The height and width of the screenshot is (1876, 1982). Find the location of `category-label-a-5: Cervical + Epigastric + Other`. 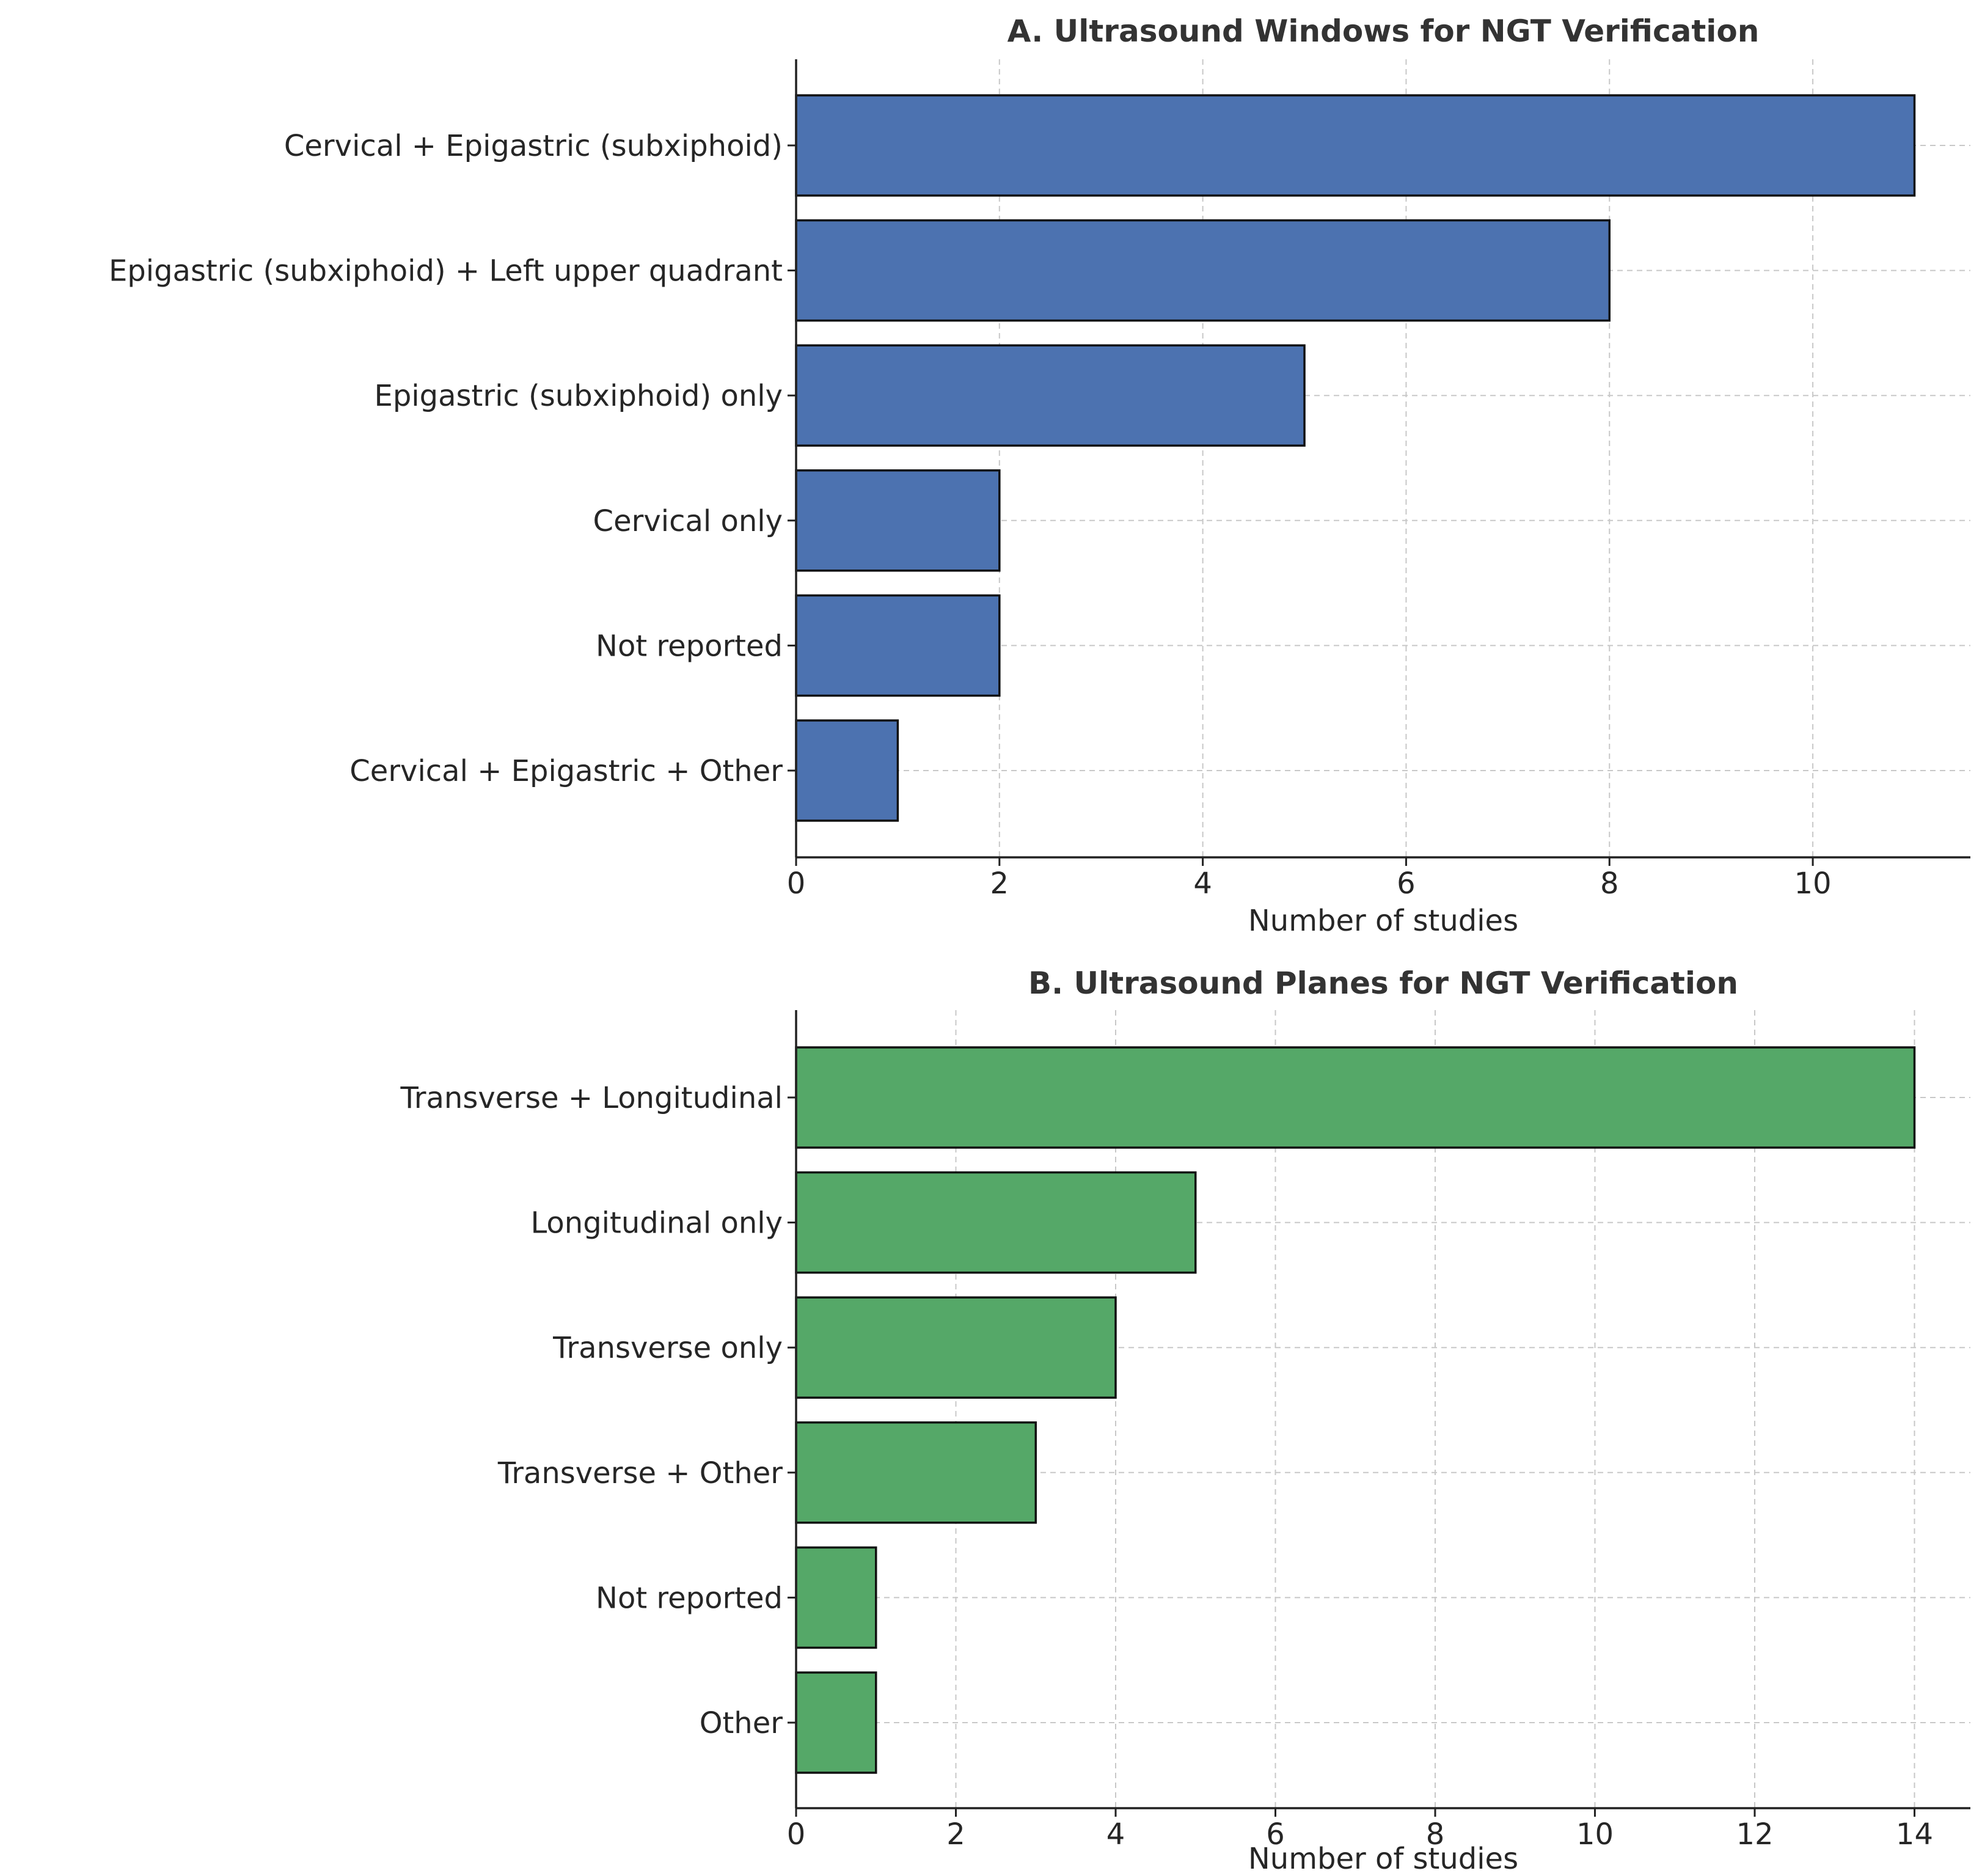

category-label-a-5: Cervical + Epigastric + Other is located at coordinates (566, 771).